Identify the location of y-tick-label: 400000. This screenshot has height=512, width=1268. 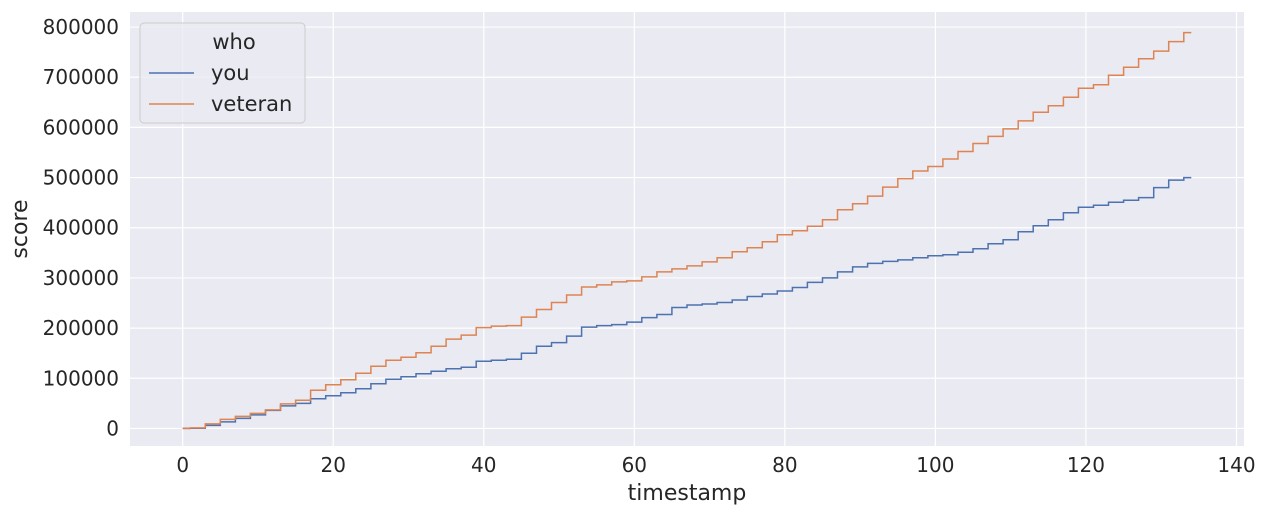
(81, 228).